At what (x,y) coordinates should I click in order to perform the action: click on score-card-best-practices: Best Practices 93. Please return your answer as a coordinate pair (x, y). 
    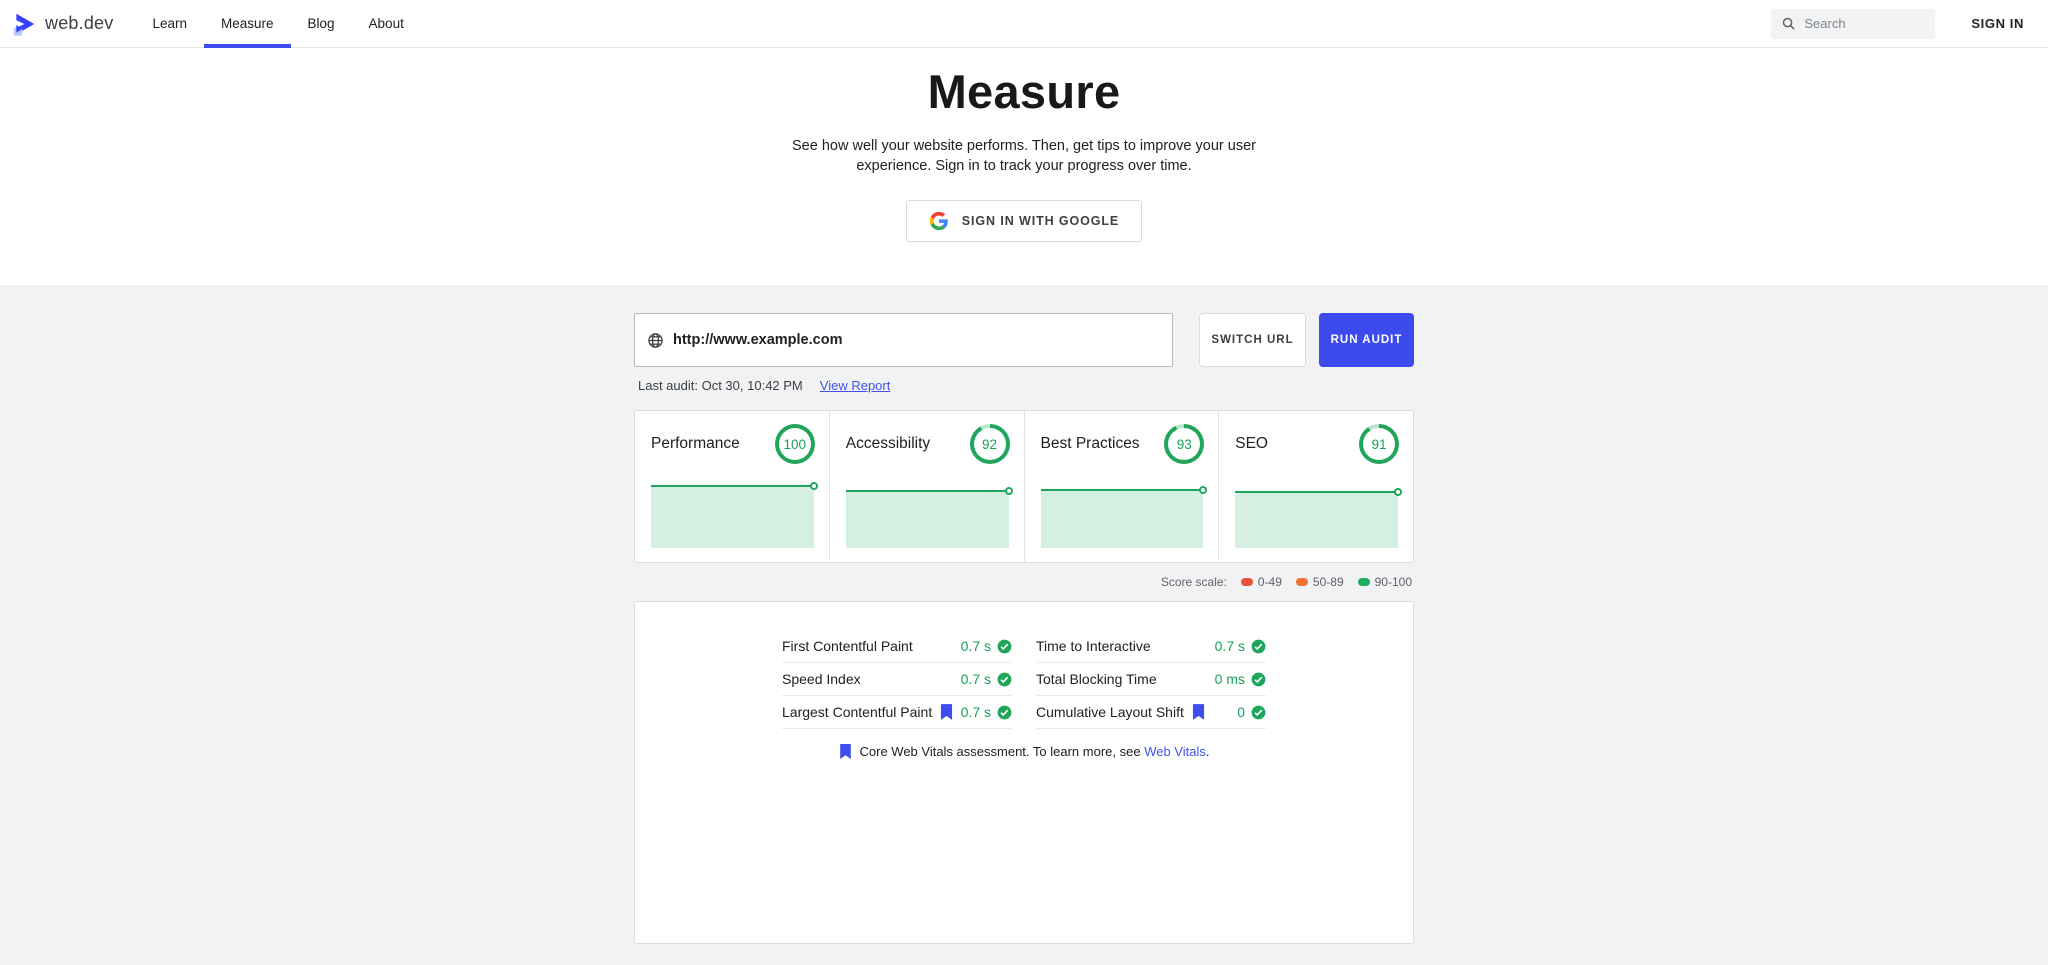
    Looking at the image, I should click on (1122, 486).